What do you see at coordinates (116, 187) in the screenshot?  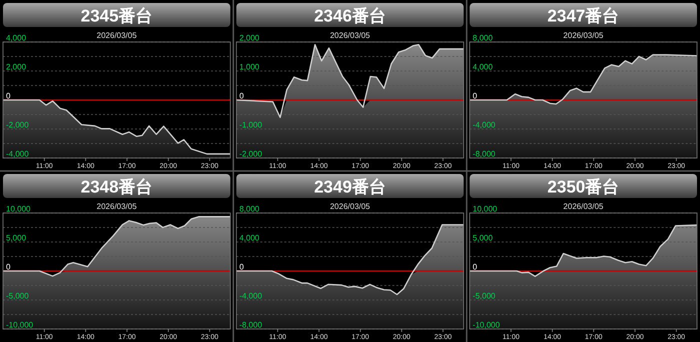 I see `chart-title: 2348番台` at bounding box center [116, 187].